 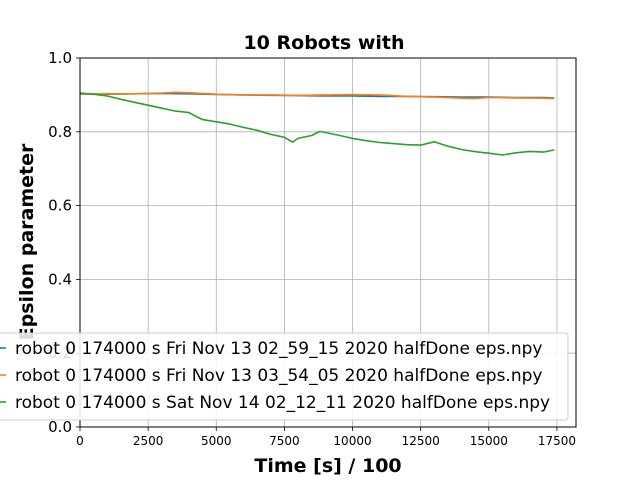 I want to click on plot-lines, so click(x=317, y=123).